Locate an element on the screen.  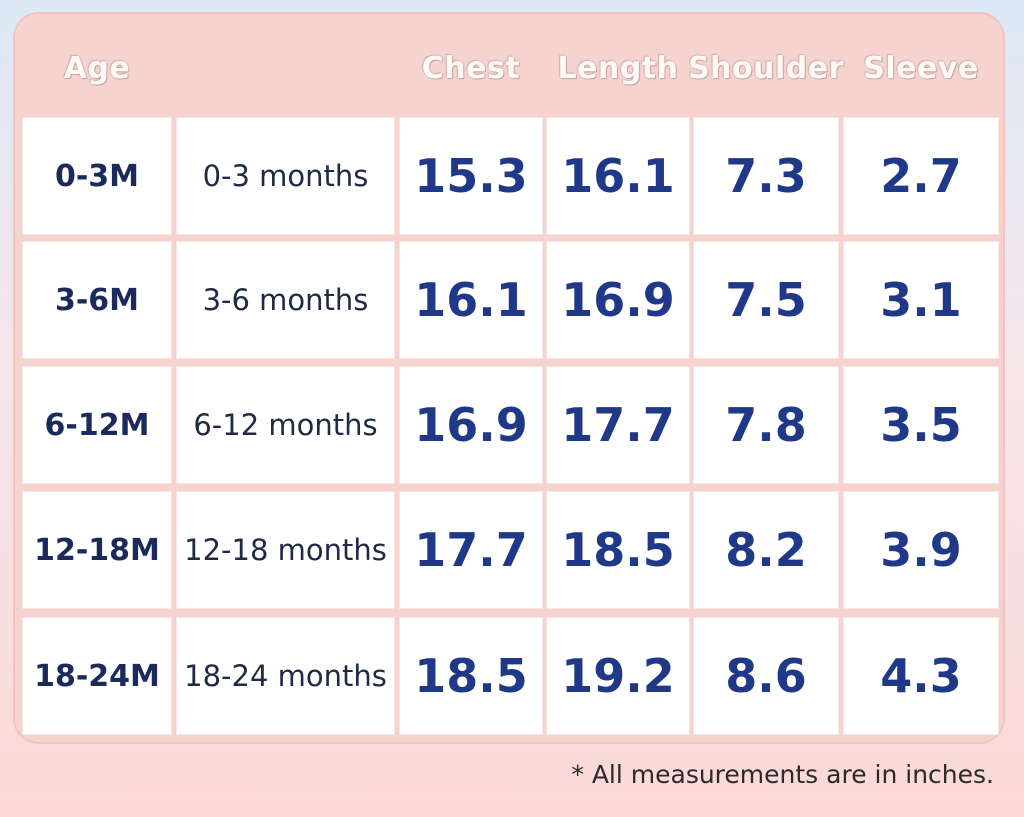
age-description: 12-18 months is located at coordinates (285, 550).